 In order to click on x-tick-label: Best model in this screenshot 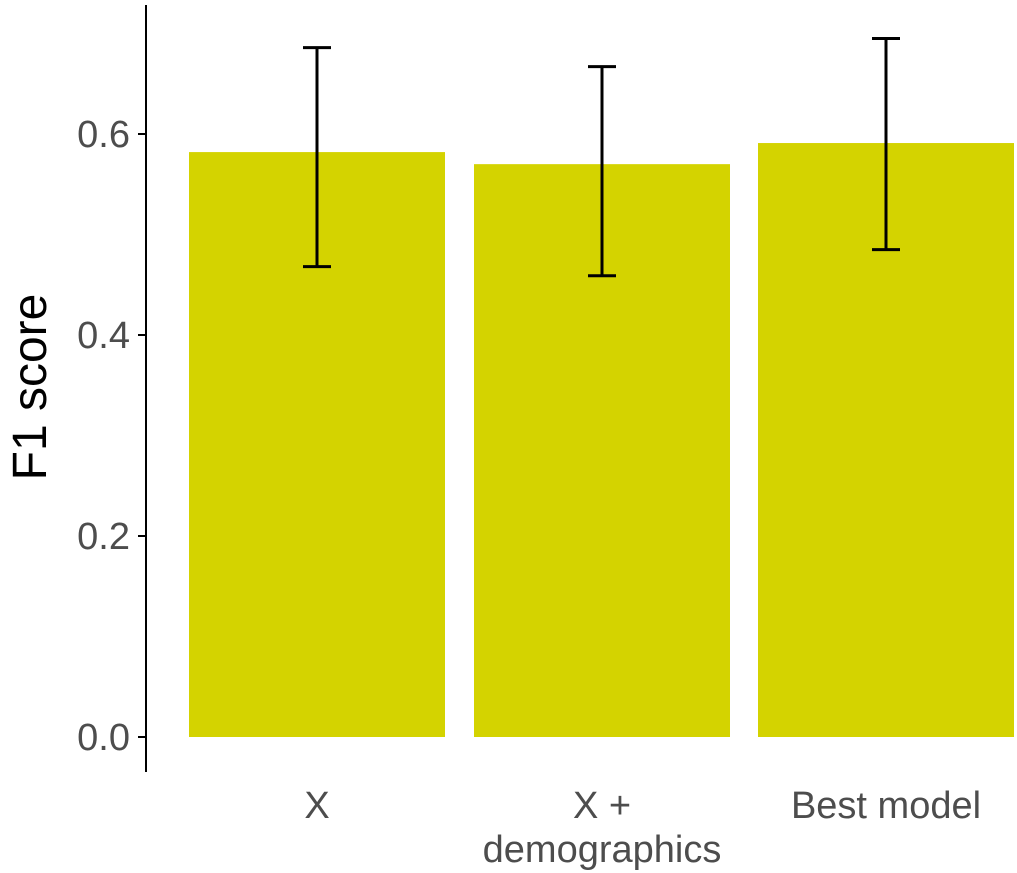, I will do `click(886, 806)`.